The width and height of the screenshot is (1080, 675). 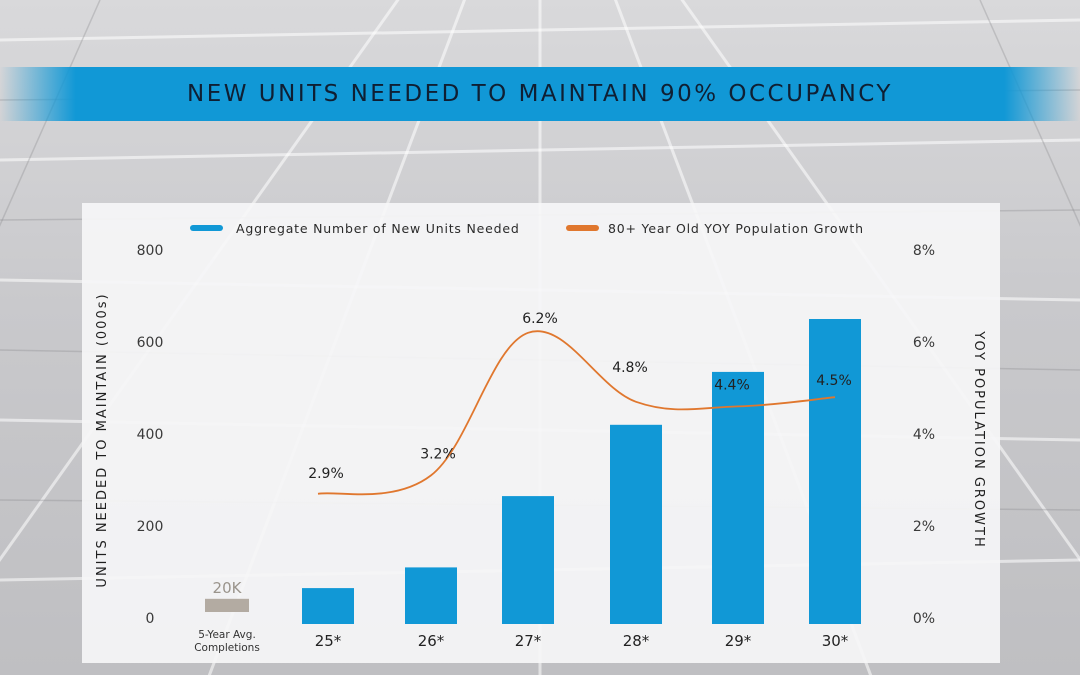 What do you see at coordinates (227, 635) in the screenshot?
I see `reference-category-label-1: 5-Year Avg.` at bounding box center [227, 635].